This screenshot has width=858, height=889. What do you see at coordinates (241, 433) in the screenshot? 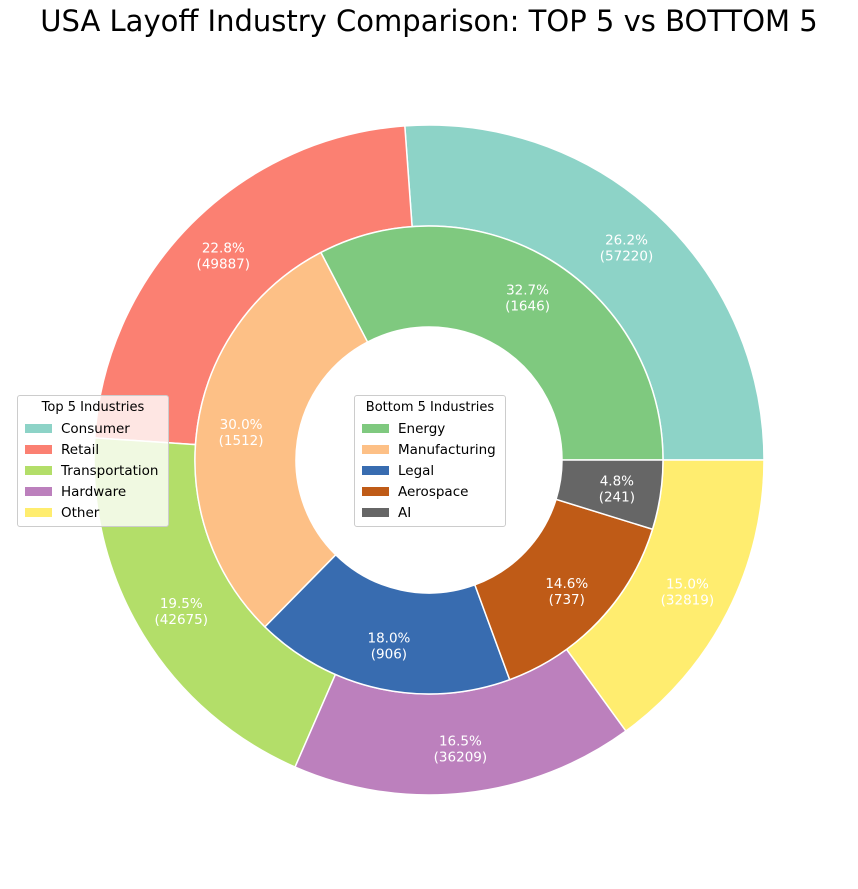
I see `inner-label-manufacturing: 30.0% (1512)` at bounding box center [241, 433].